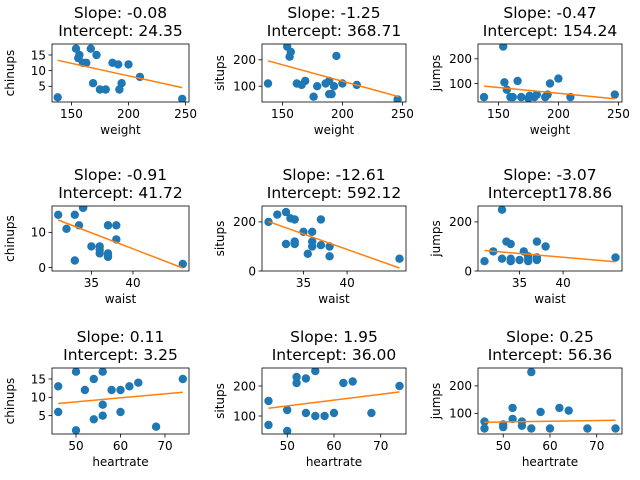  I want to click on chart-title-line: Intercept: 36.00, so click(334, 355).